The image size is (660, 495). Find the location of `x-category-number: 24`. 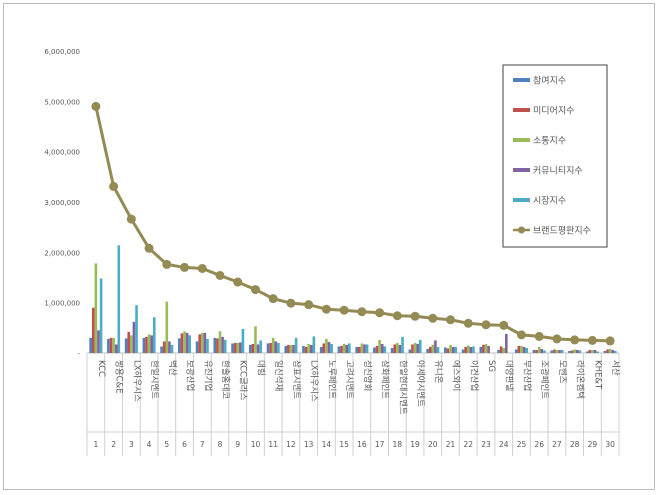

x-category-number: 24 is located at coordinates (504, 444).